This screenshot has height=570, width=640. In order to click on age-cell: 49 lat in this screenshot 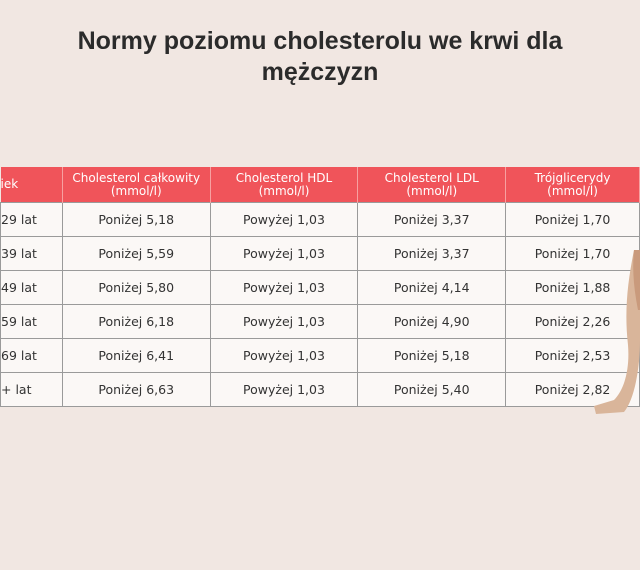, I will do `click(31, 287)`.